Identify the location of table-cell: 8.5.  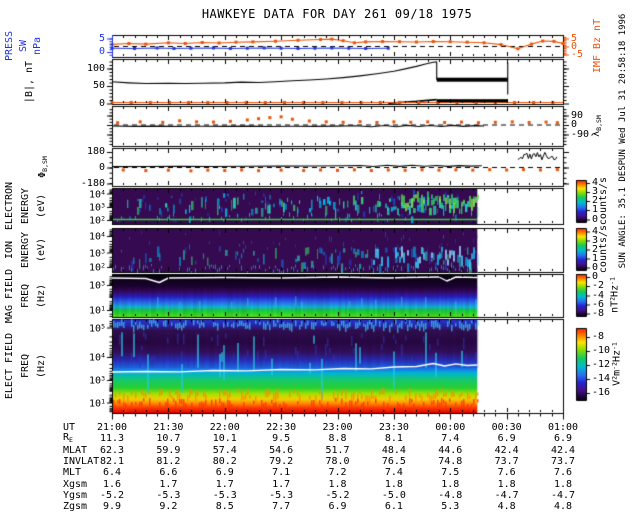
(224, 506).